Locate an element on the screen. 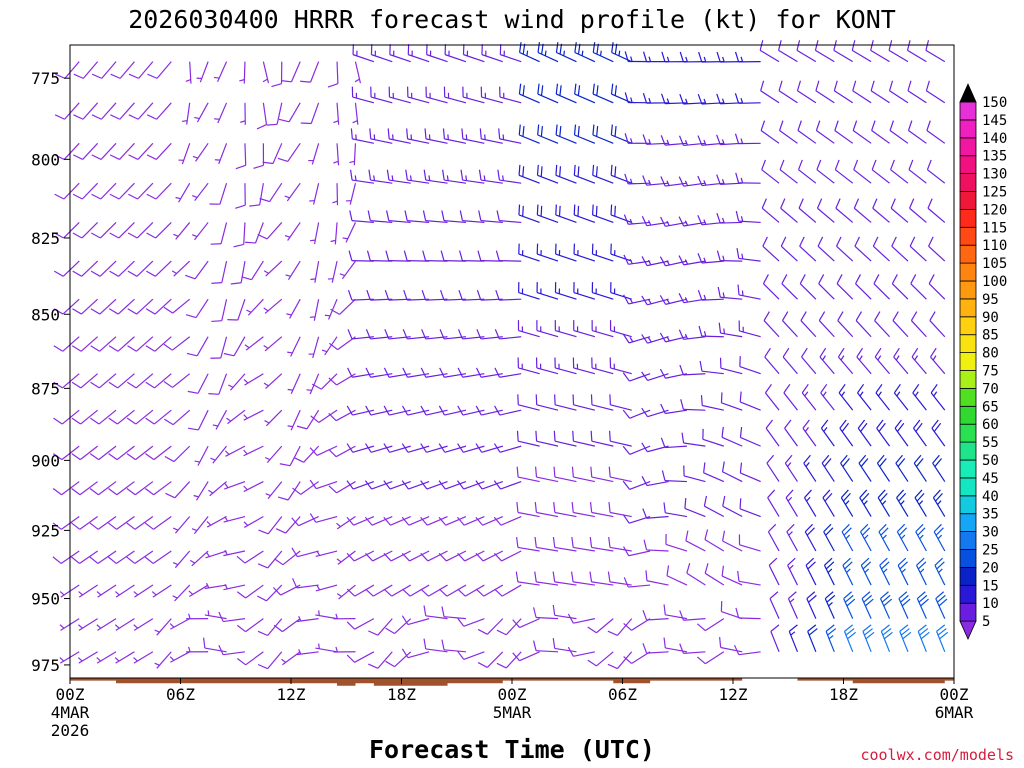  colorbar-label: 40 is located at coordinates (990, 497).